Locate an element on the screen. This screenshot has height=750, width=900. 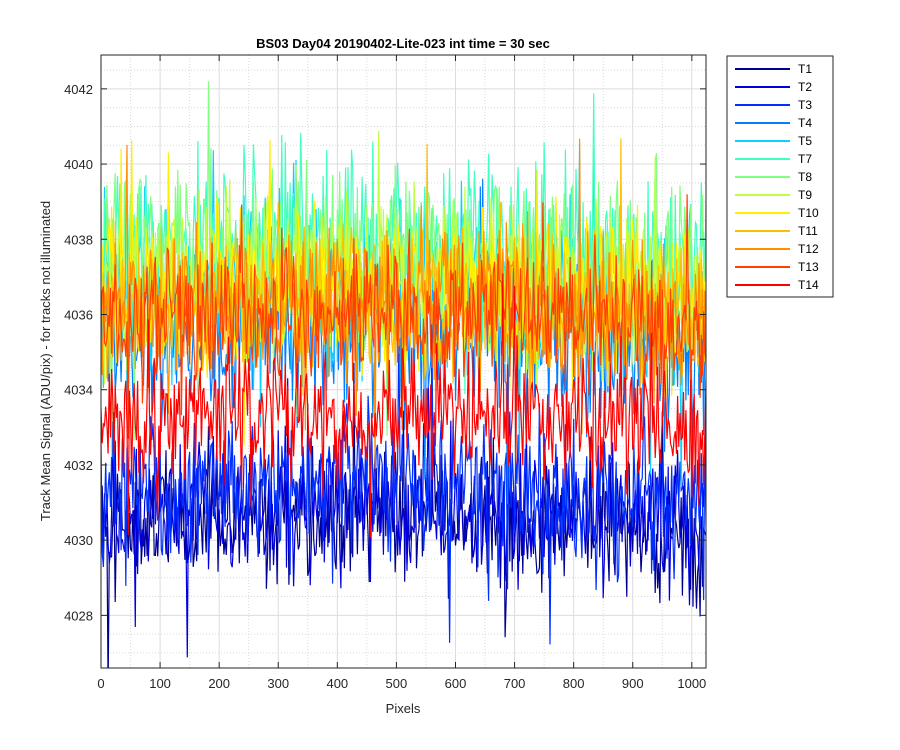
legend-label-t13: T13 is located at coordinates (808, 267).